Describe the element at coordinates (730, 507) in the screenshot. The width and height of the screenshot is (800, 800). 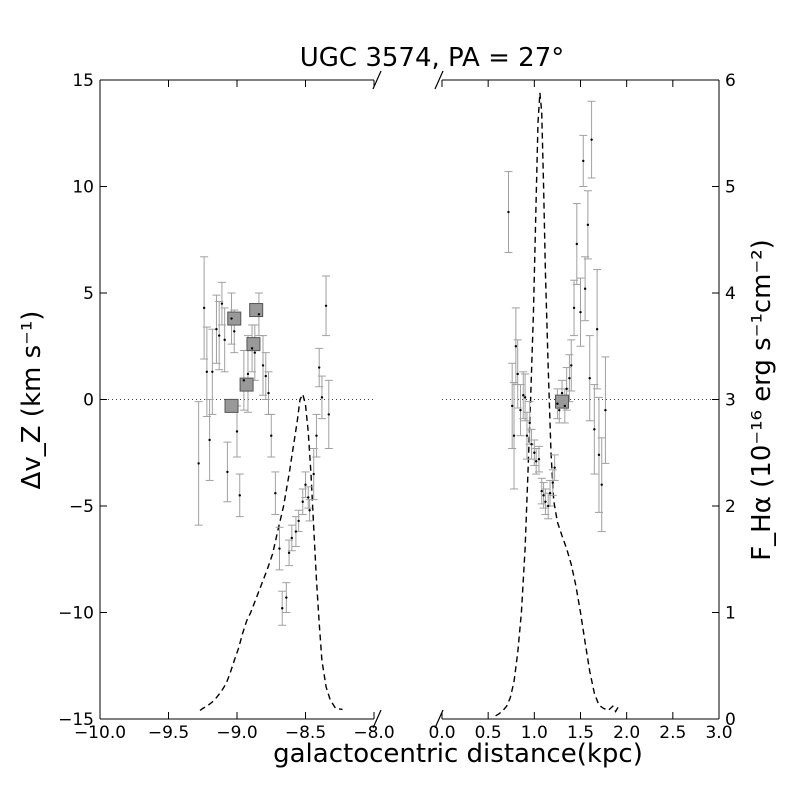
I see `y2-tick-label: 2` at that location.